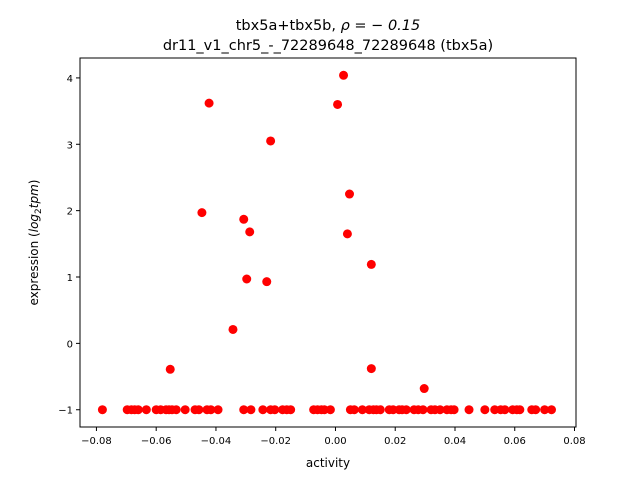 The height and width of the screenshot is (484, 640). What do you see at coordinates (328, 463) in the screenshot?
I see `x-axis-label: activity` at bounding box center [328, 463].